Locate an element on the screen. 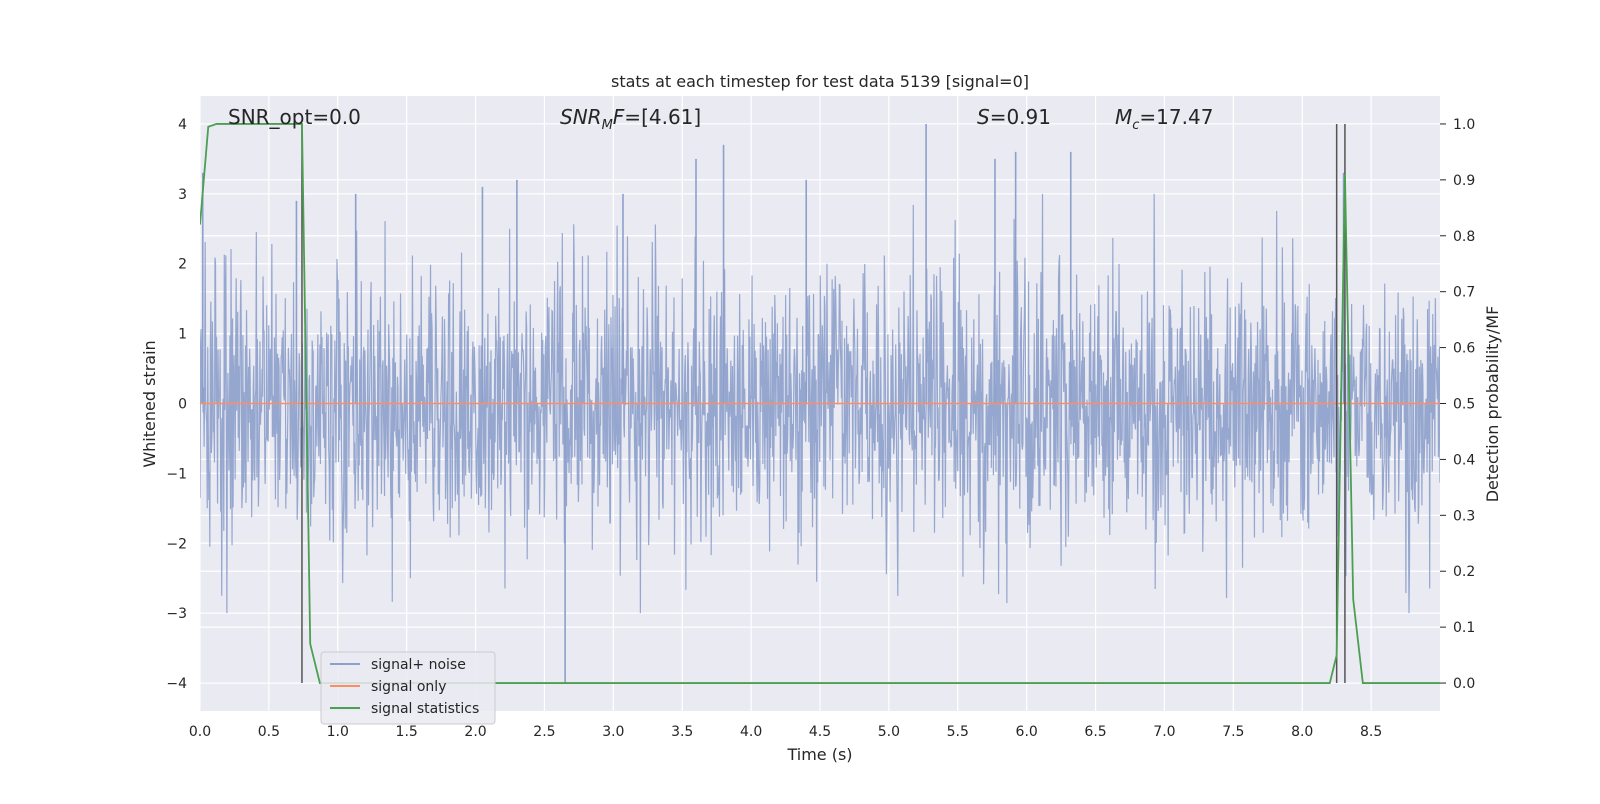 The height and width of the screenshot is (804, 1600). y-tick-labels-left: 4 3 2 1 0 −1 −2 −3 −4 is located at coordinates (176, 404).